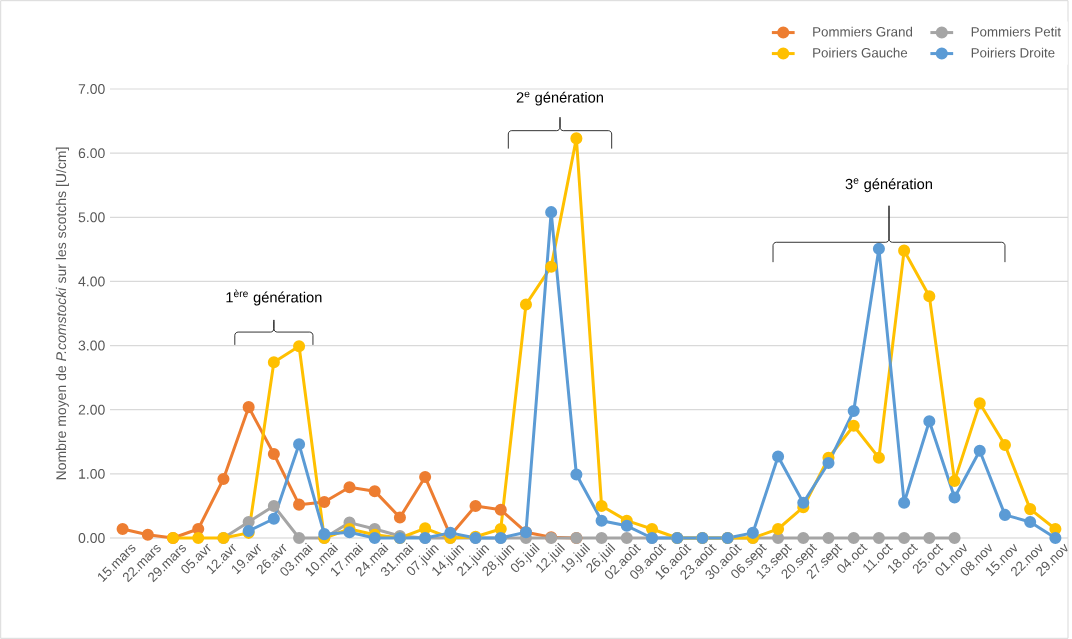  I want to click on legend-label: Pommiers Grand, so click(863, 31).